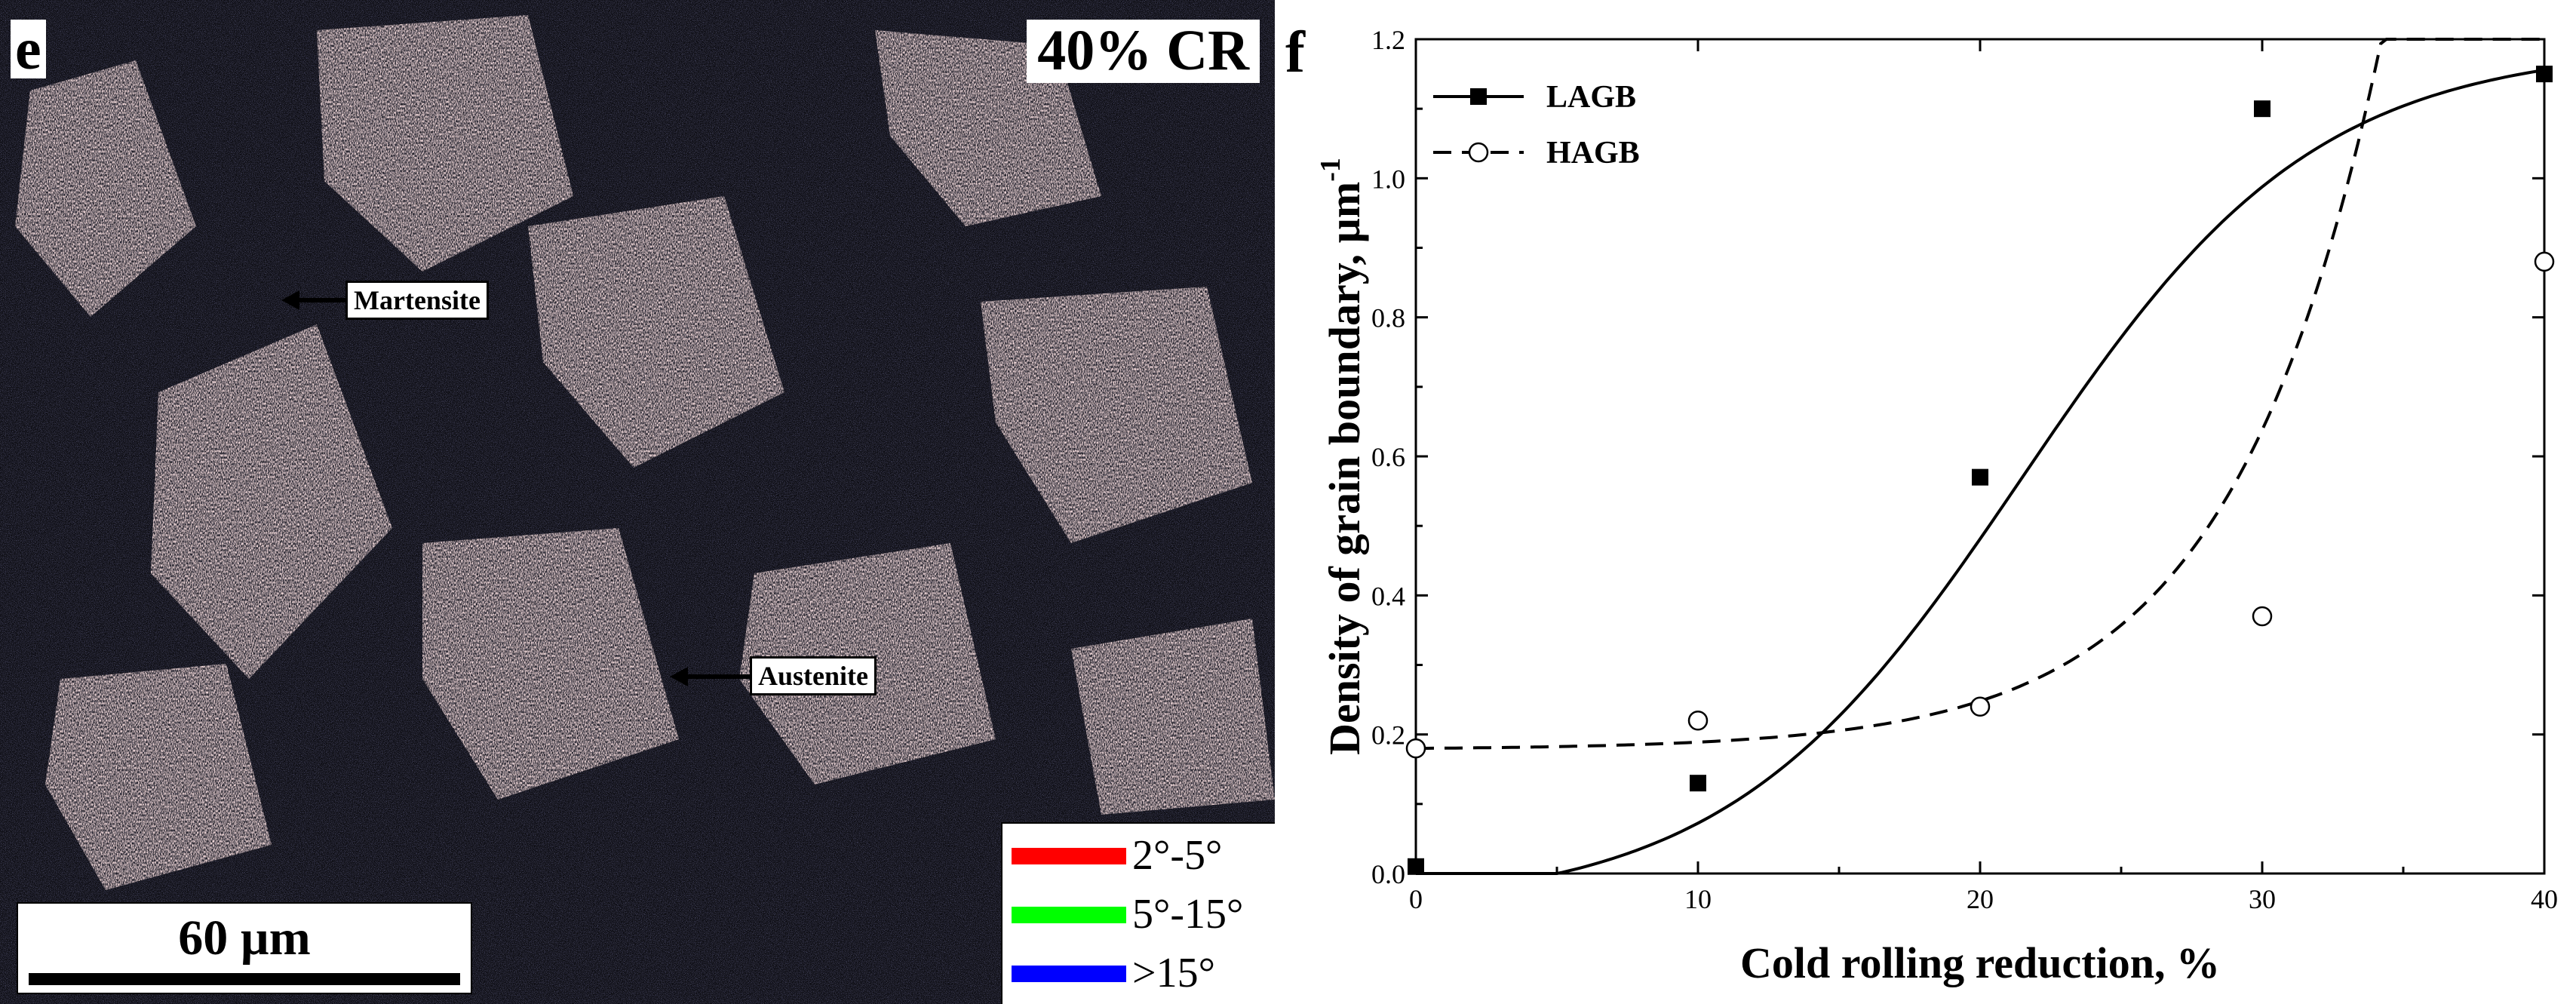  What do you see at coordinates (417, 300) in the screenshot?
I see `martensite-label: Martensite` at bounding box center [417, 300].